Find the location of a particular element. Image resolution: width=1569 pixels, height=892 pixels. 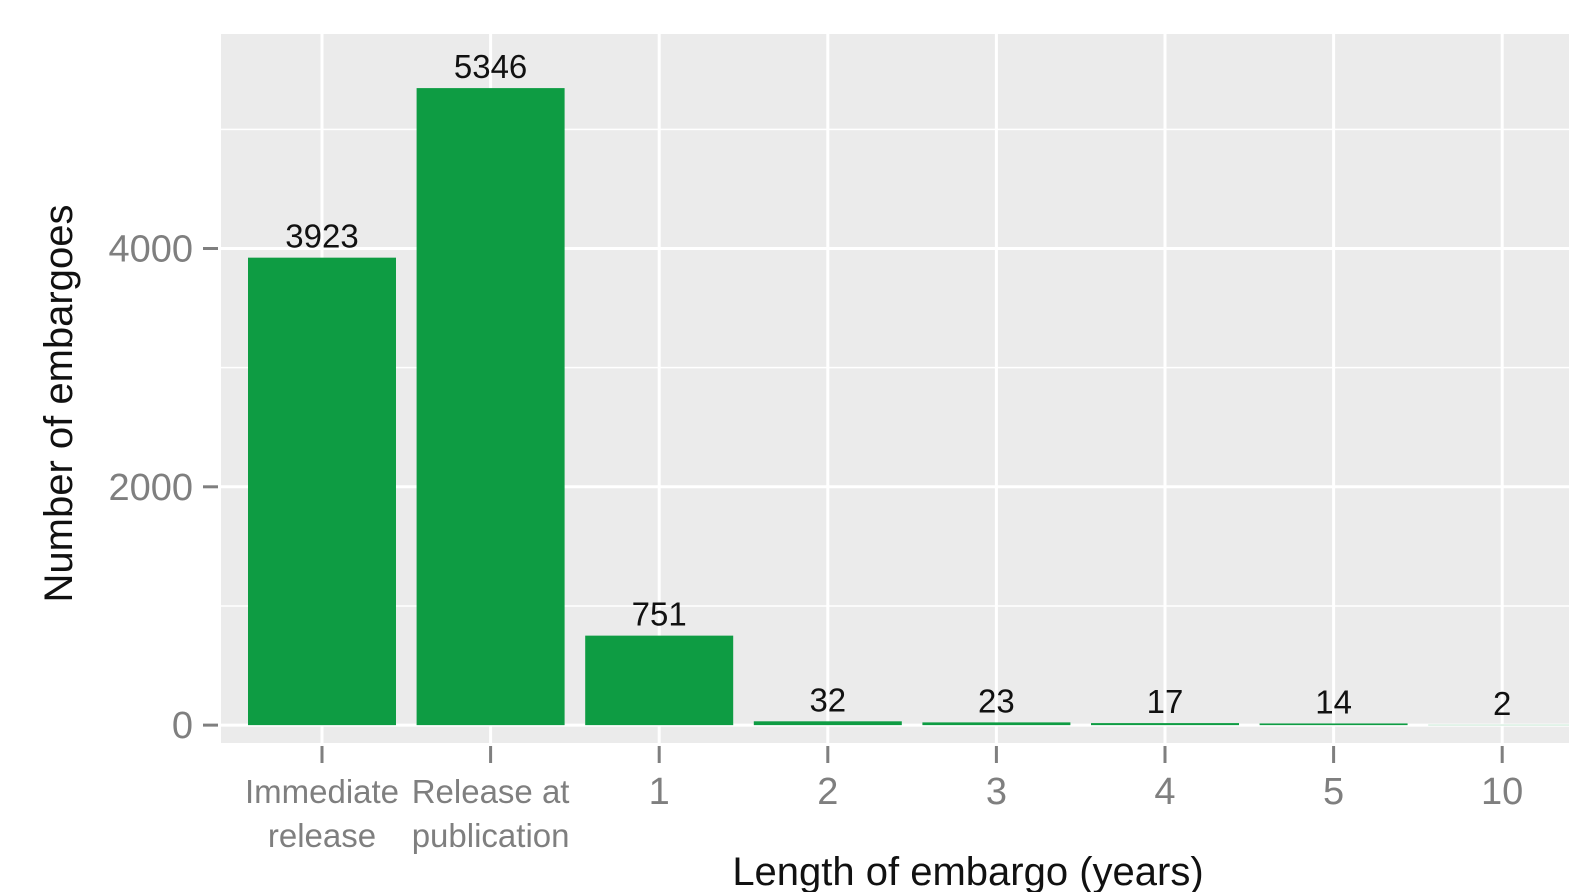

y-axis: 0 2000 4000 is located at coordinates (163, 487).